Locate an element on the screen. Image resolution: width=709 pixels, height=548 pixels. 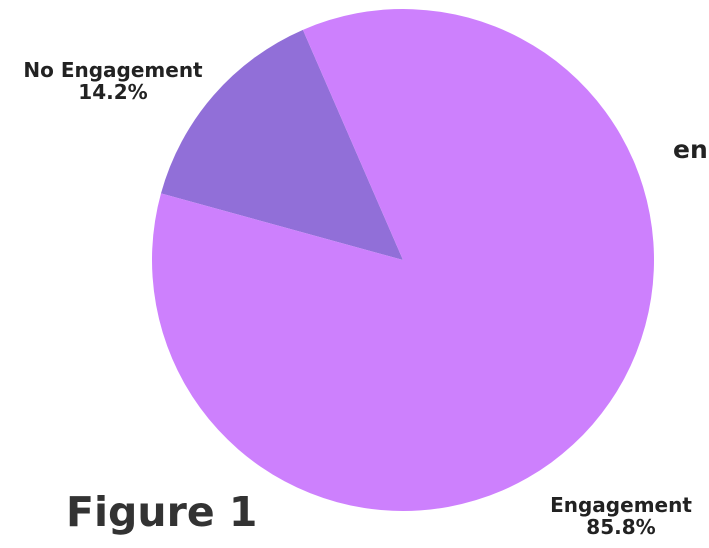
slice-name-no-engagement: No Engagement is located at coordinates (113, 70).